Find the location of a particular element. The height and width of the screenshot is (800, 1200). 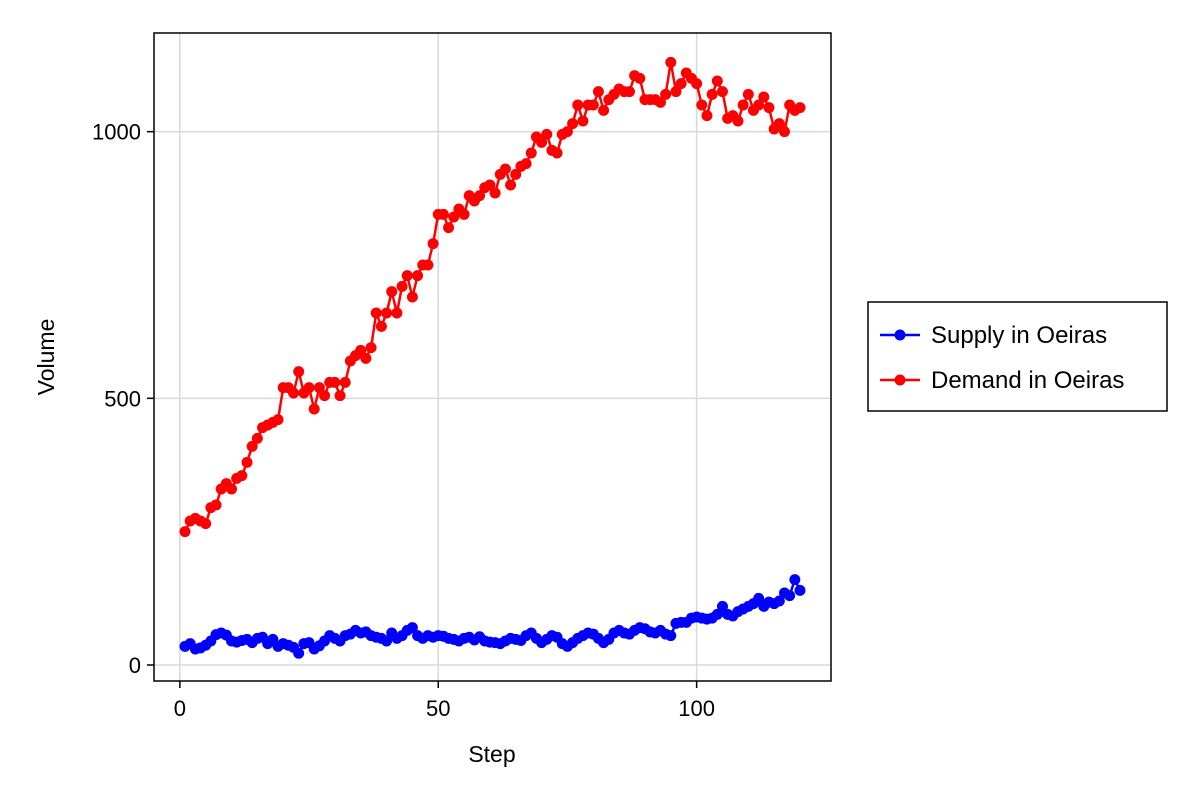

x-tick-label: 50 is located at coordinates (438, 708).